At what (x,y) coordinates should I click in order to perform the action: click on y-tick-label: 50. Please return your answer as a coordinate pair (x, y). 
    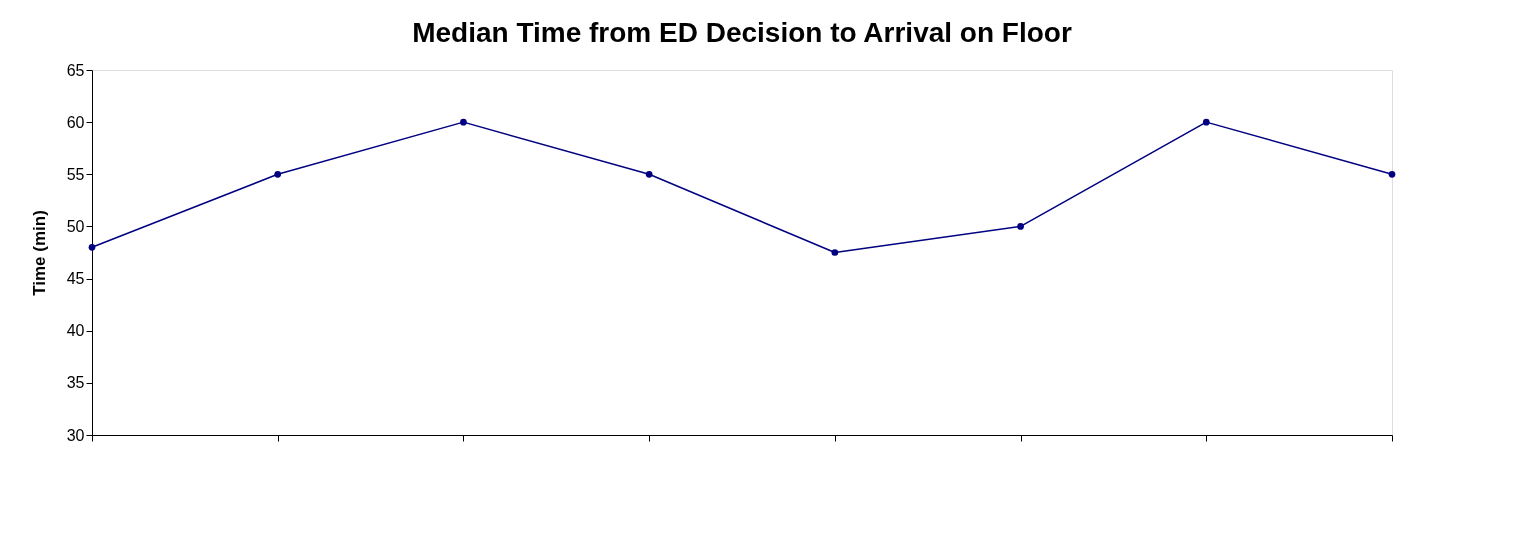
    Looking at the image, I should click on (75, 226).